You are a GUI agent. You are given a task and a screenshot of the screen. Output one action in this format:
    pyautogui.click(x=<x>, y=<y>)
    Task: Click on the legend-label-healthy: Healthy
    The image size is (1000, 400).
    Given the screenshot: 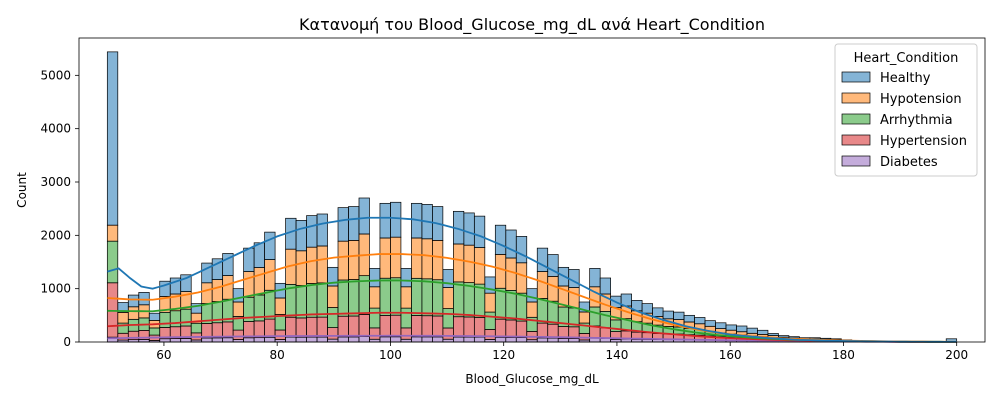 What is the action you would take?
    pyautogui.click(x=905, y=78)
    